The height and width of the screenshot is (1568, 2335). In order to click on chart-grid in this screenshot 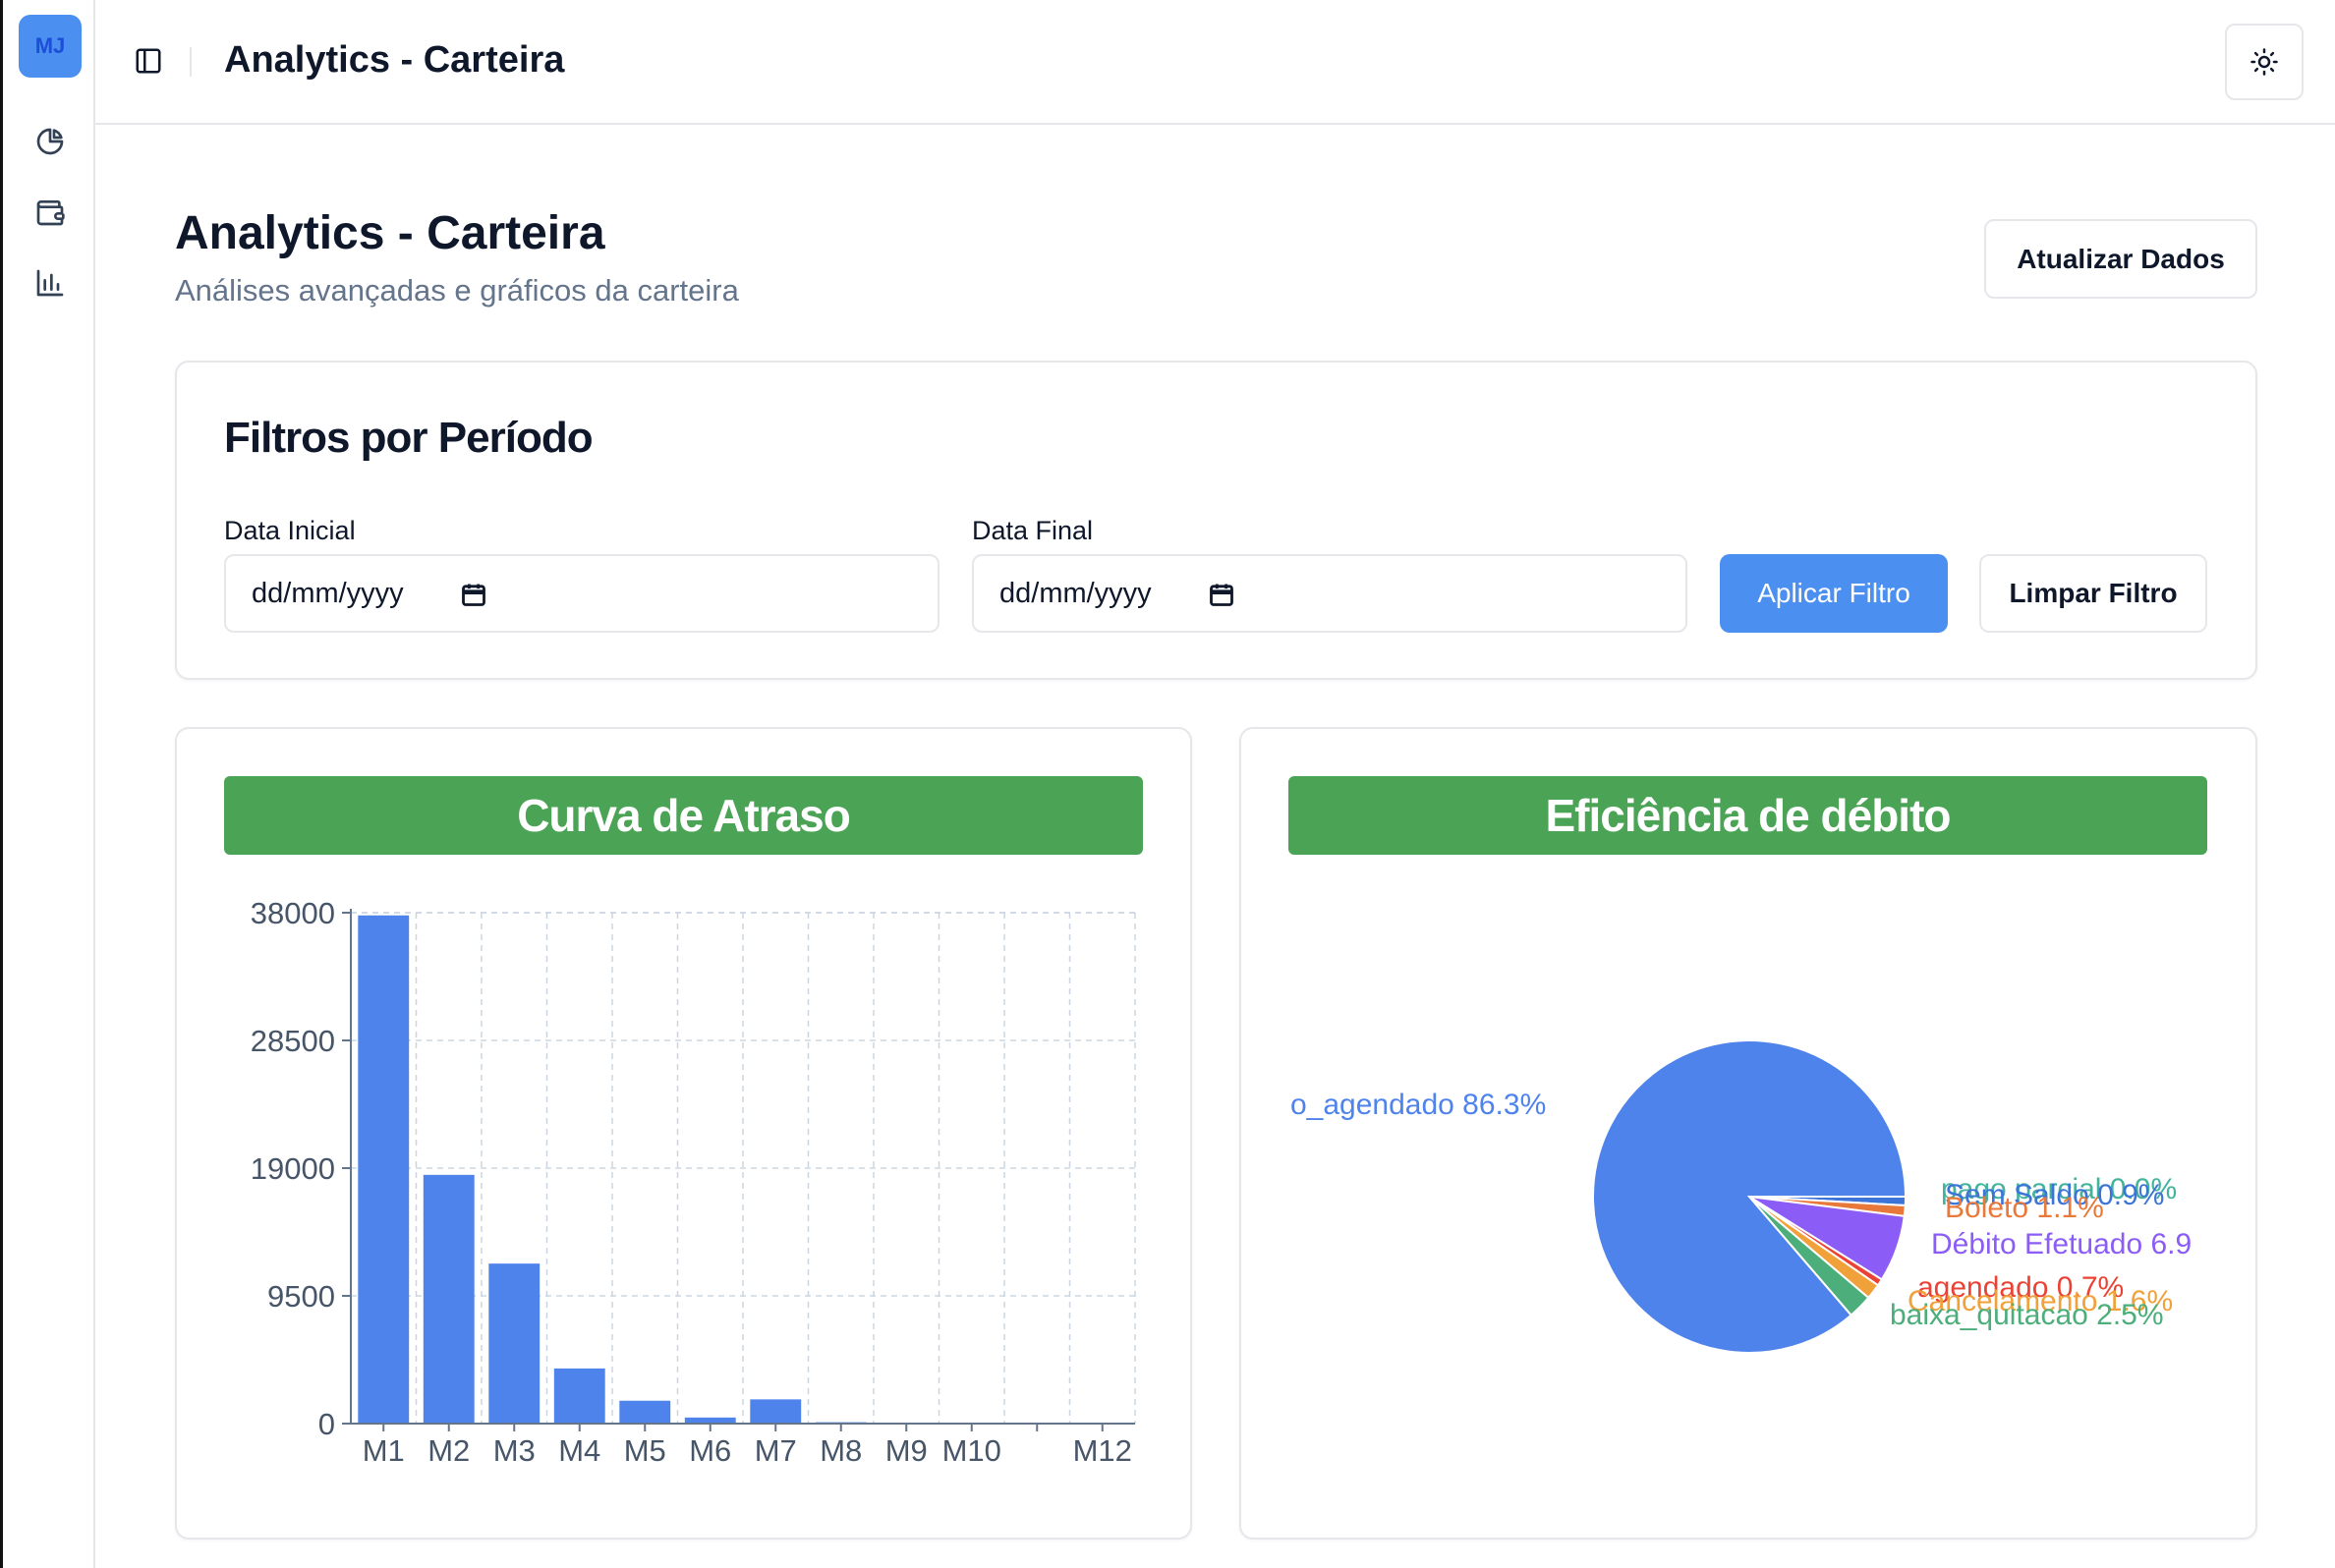, I will do `click(743, 1168)`.